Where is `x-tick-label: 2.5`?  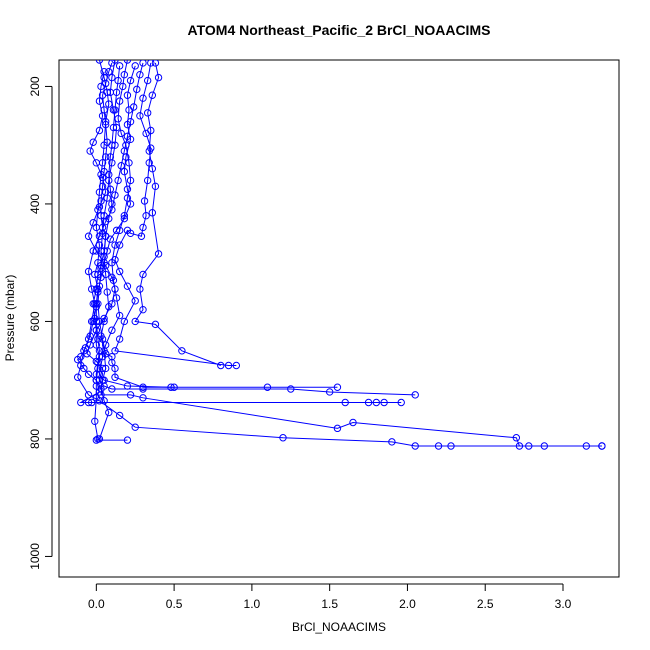
x-tick-label: 2.5 is located at coordinates (485, 604).